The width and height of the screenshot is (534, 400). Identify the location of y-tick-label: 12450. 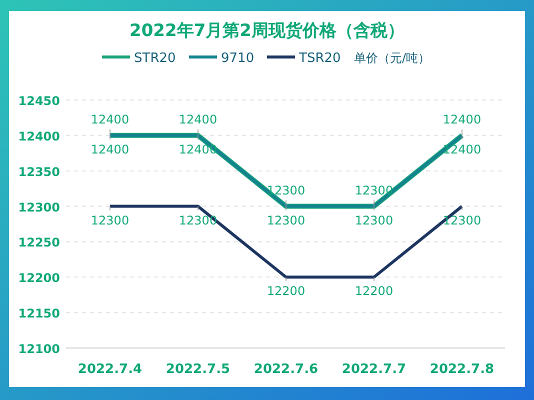
(39, 101).